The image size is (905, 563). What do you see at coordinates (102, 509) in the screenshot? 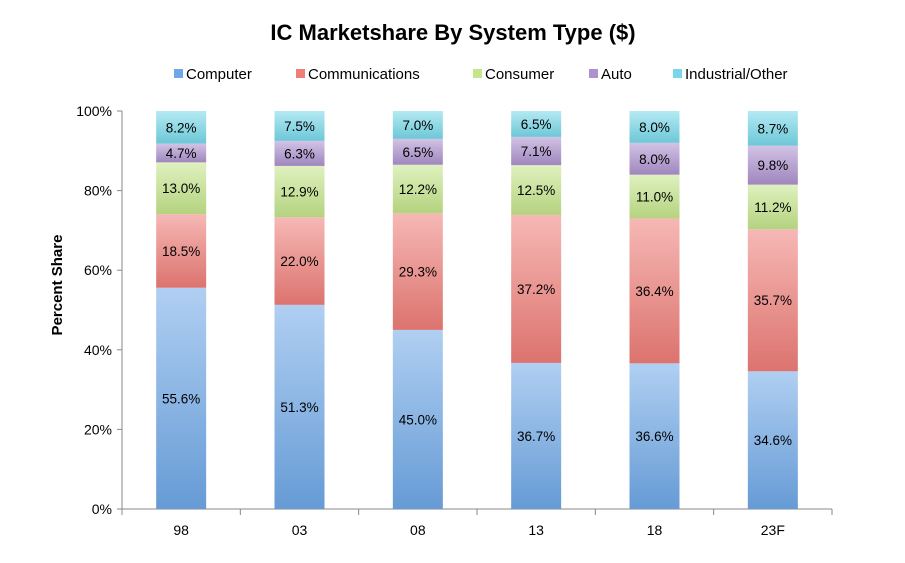
I see `y-tick-label: 0%` at bounding box center [102, 509].